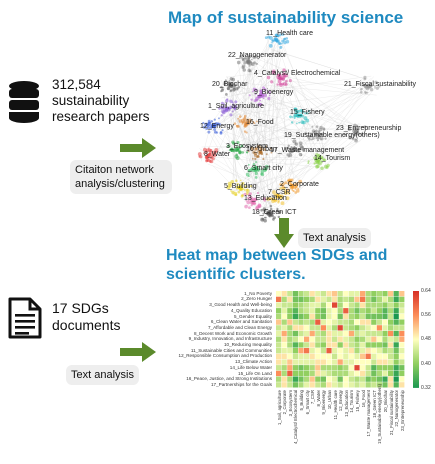 The image size is (435, 464). What do you see at coordinates (252, 316) in the screenshot?
I see `heat-row-label: 5_Gender Equality` at bounding box center [252, 316].